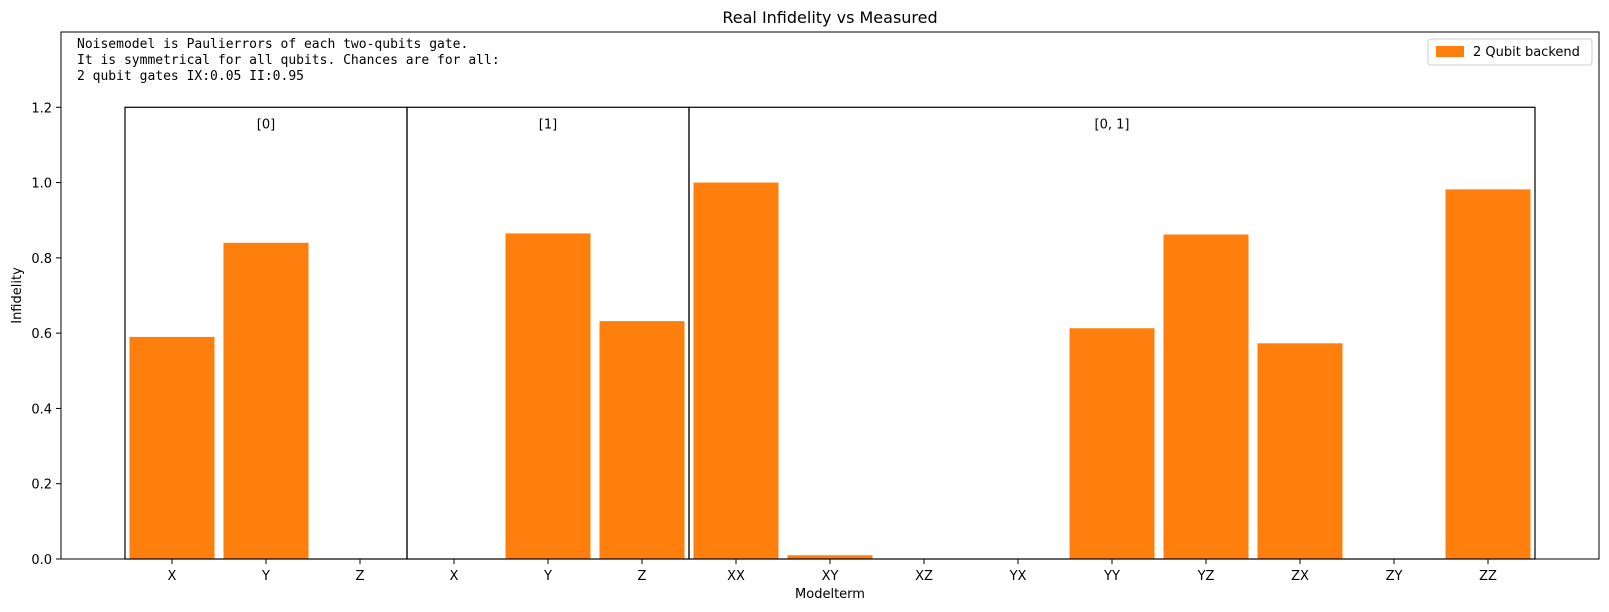 Image resolution: width=1609 pixels, height=612 pixels. Describe the element at coordinates (190, 76) in the screenshot. I see `annotation-line: 2 qubit gates IX:0.05 II:0.95` at that location.